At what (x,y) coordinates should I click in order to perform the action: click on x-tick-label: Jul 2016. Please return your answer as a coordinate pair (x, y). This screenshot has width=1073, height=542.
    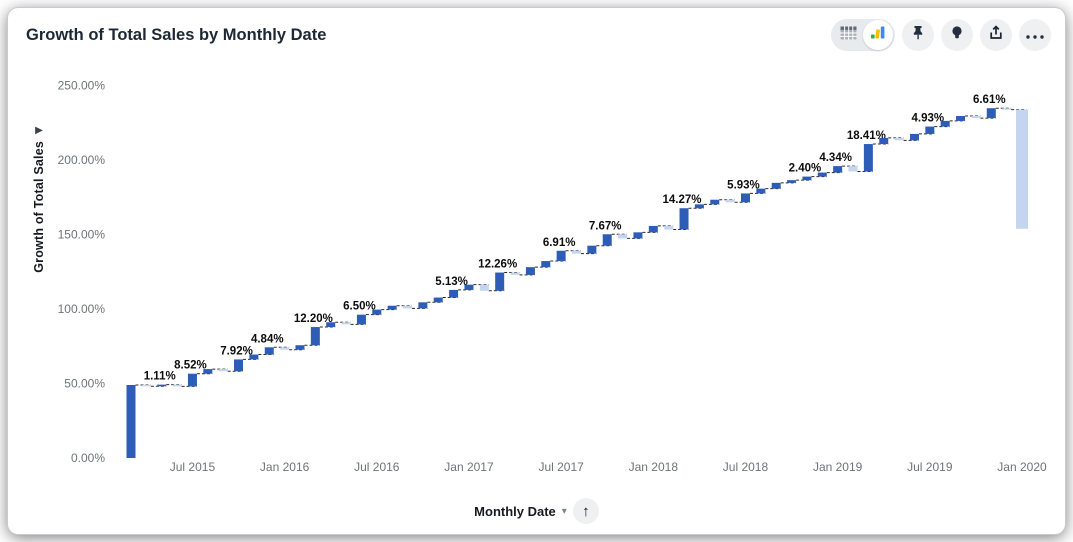
    Looking at the image, I should click on (377, 467).